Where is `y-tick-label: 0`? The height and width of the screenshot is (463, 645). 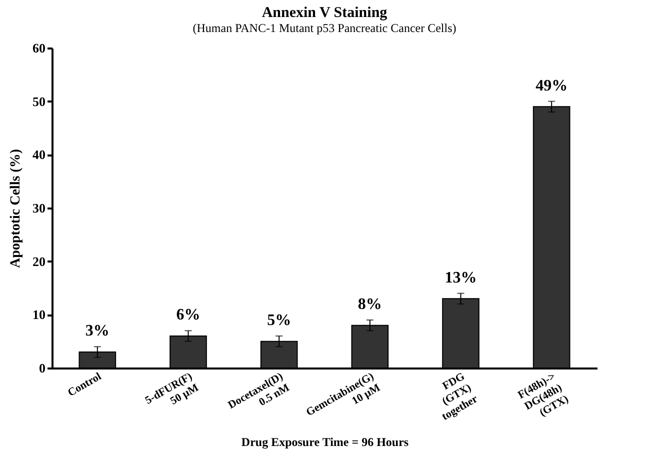
y-tick-label: 0 is located at coordinates (42, 368).